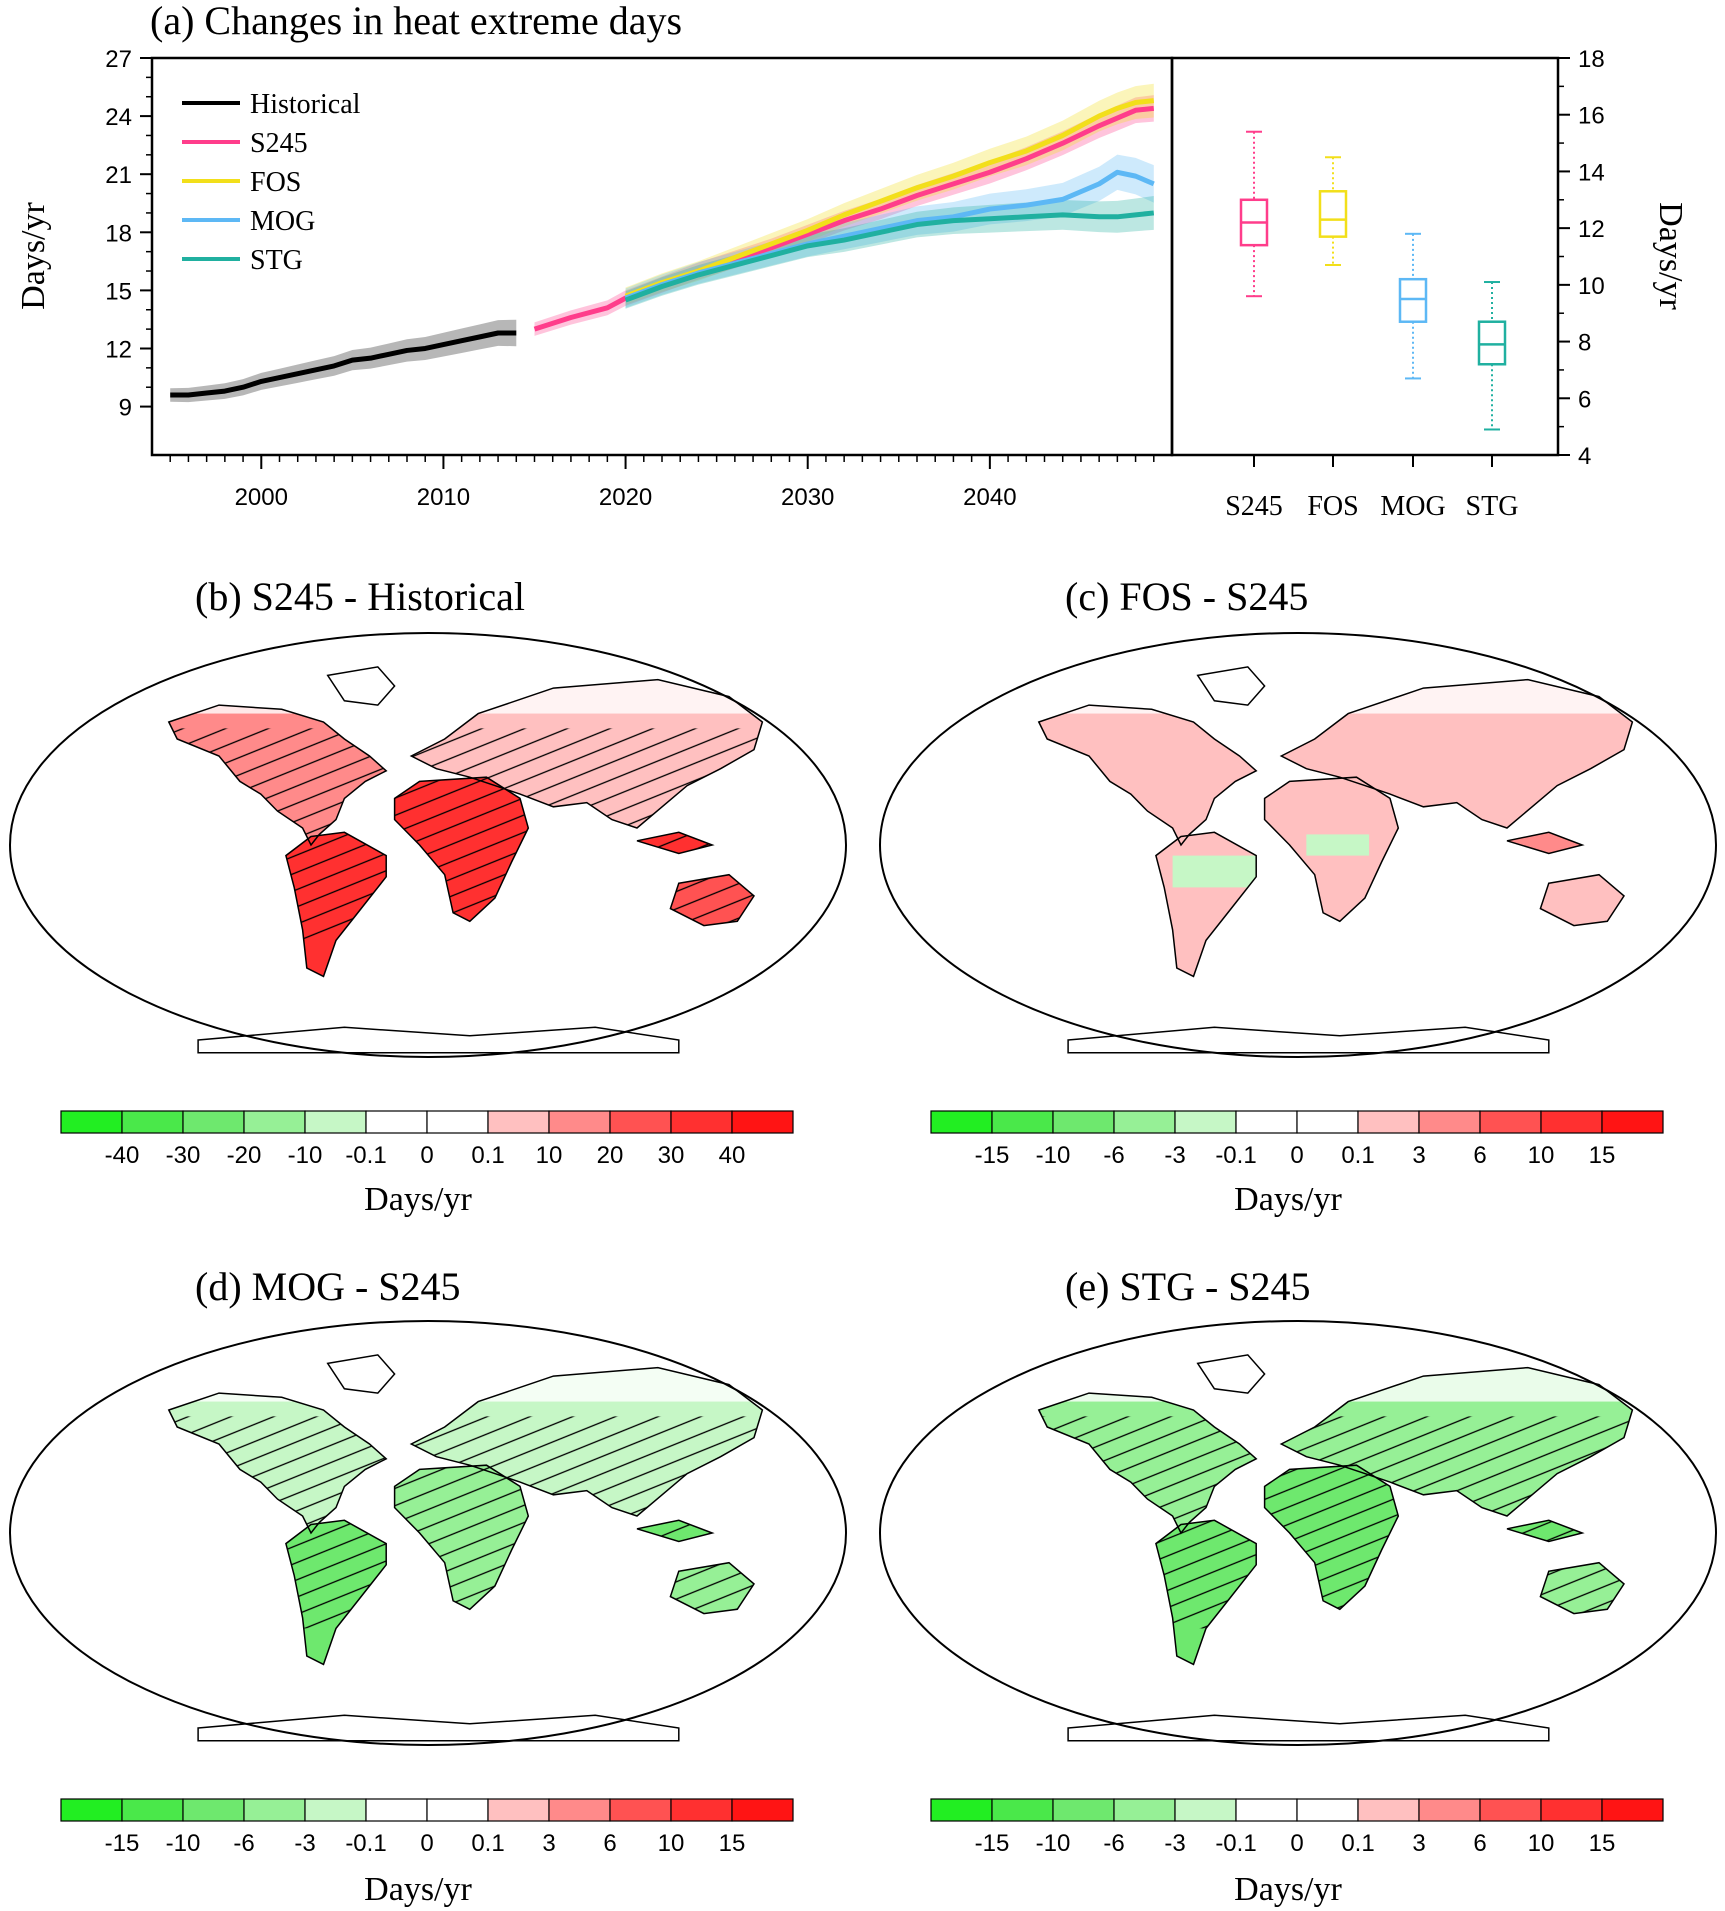 This screenshot has width=1725, height=1911. I want to click on box-x-tick-label: STG, so click(1492, 506).